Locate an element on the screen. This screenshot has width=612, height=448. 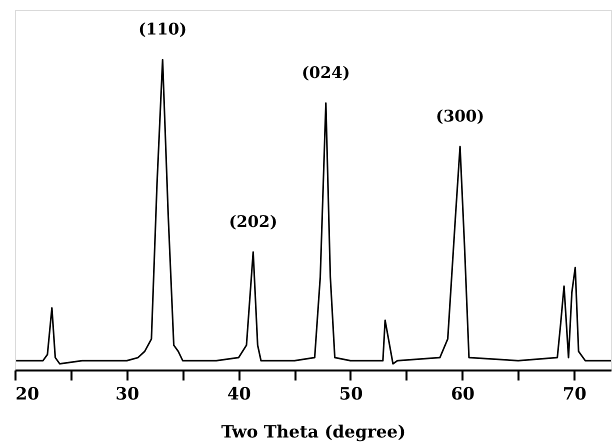
annotation: (024) is located at coordinates (326, 72).